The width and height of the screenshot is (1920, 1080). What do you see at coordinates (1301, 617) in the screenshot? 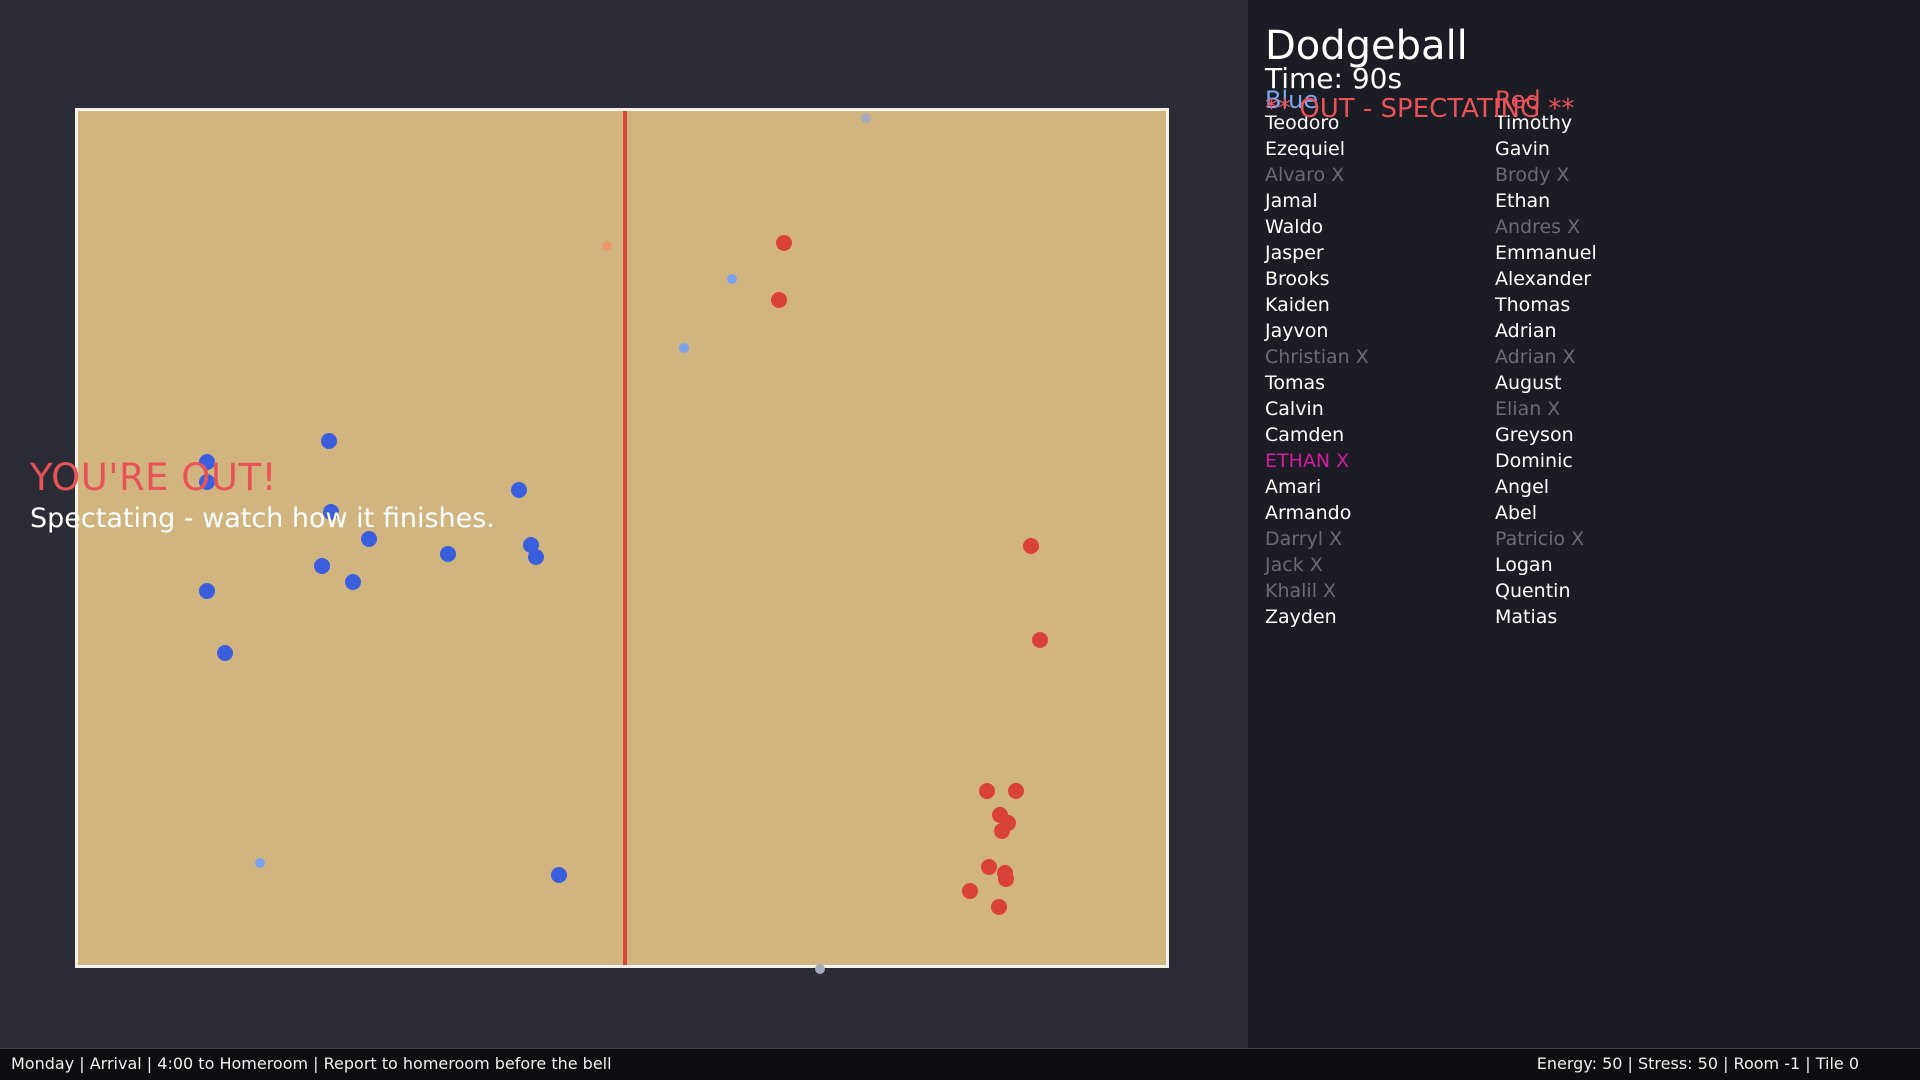
I see `blue-roster-player: Zayden` at bounding box center [1301, 617].